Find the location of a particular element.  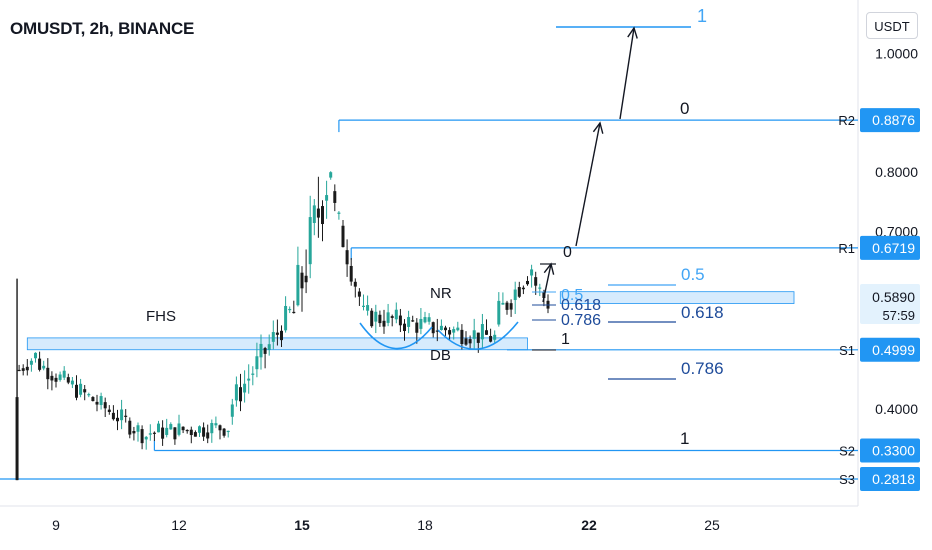

symbol-title: OMUSDT, 2h, BINANCE is located at coordinates (102, 28).